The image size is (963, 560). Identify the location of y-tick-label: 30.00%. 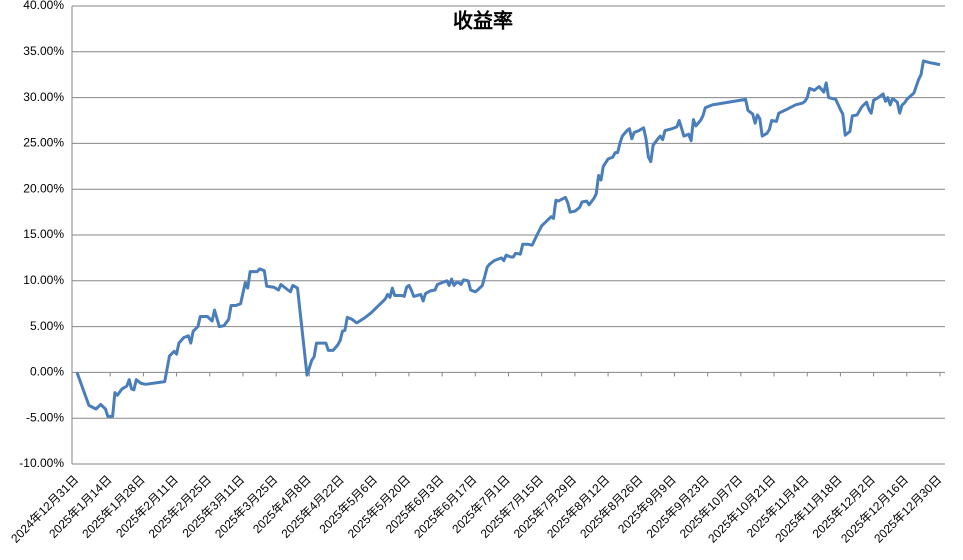
(43, 97).